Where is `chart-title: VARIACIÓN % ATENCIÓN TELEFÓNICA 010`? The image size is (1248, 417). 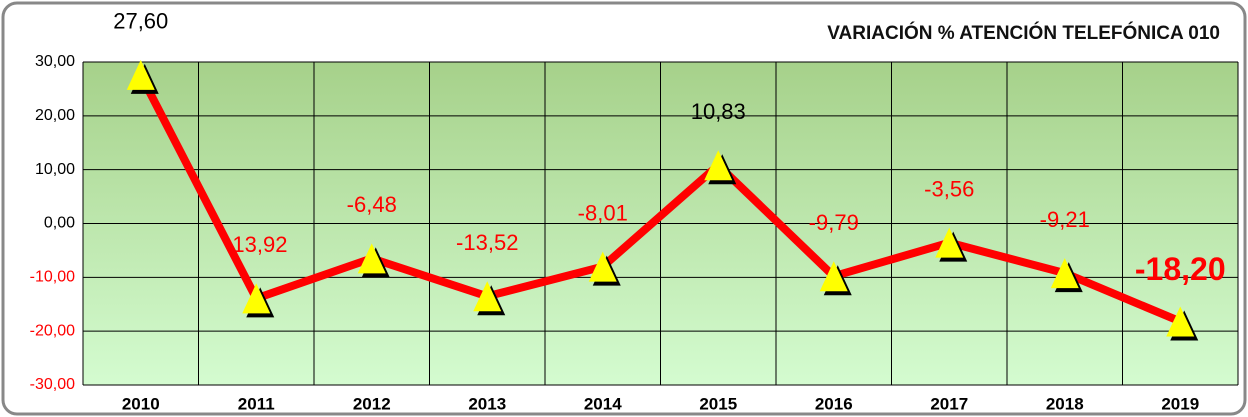
chart-title: VARIACIÓN % ATENCIÓN TELEFÓNICA 010 is located at coordinates (1023, 33).